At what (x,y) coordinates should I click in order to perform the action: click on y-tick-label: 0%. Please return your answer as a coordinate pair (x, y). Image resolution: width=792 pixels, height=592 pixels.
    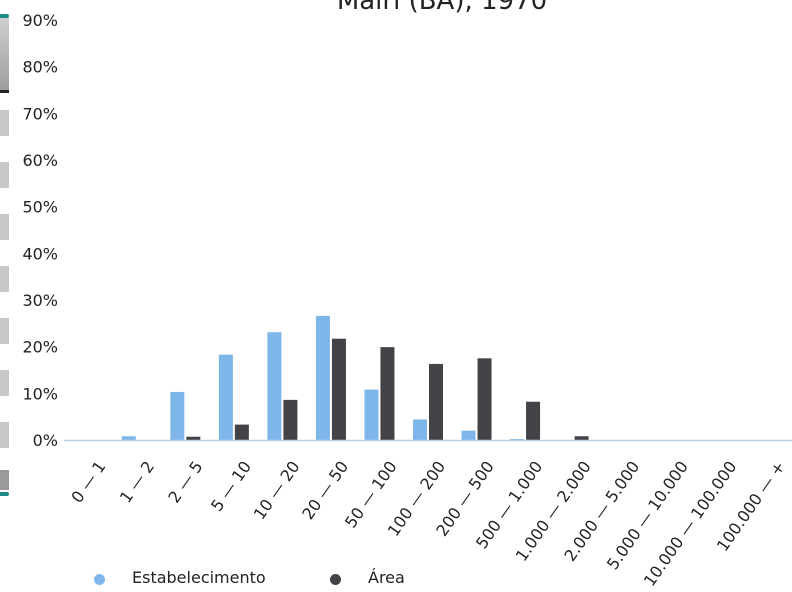
    Looking at the image, I should click on (45, 440).